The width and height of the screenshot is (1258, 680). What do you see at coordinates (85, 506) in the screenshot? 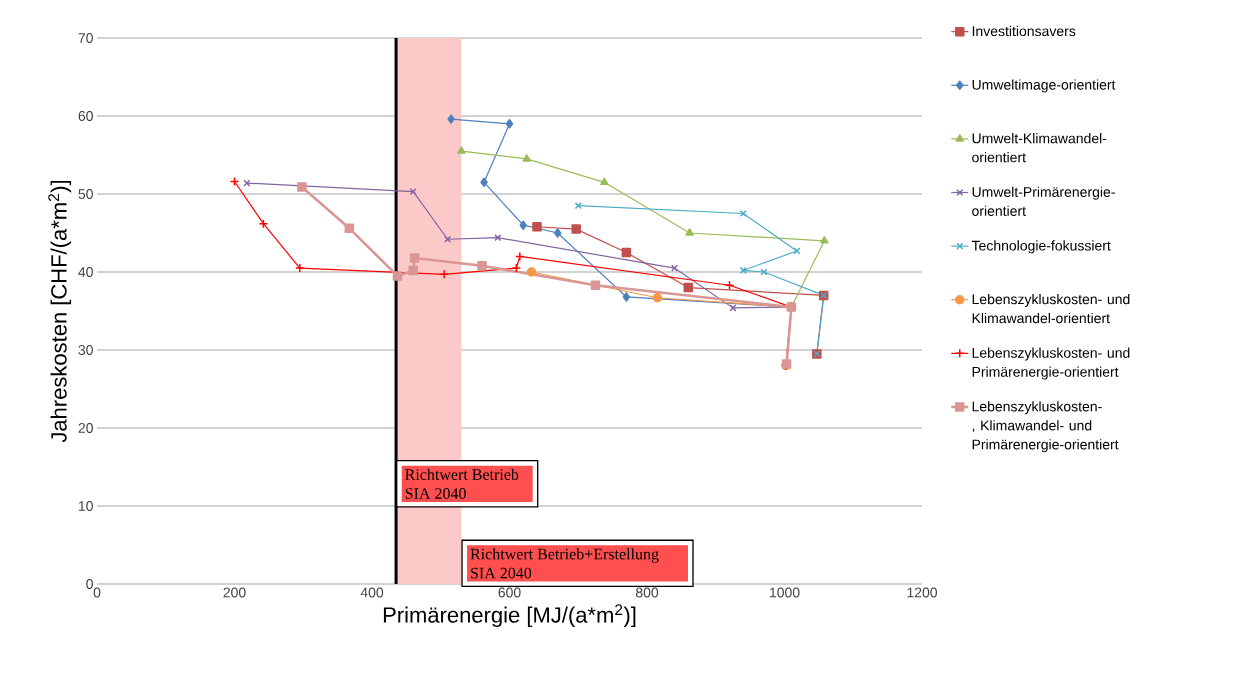
I see `y-tick-label: 10` at bounding box center [85, 506].